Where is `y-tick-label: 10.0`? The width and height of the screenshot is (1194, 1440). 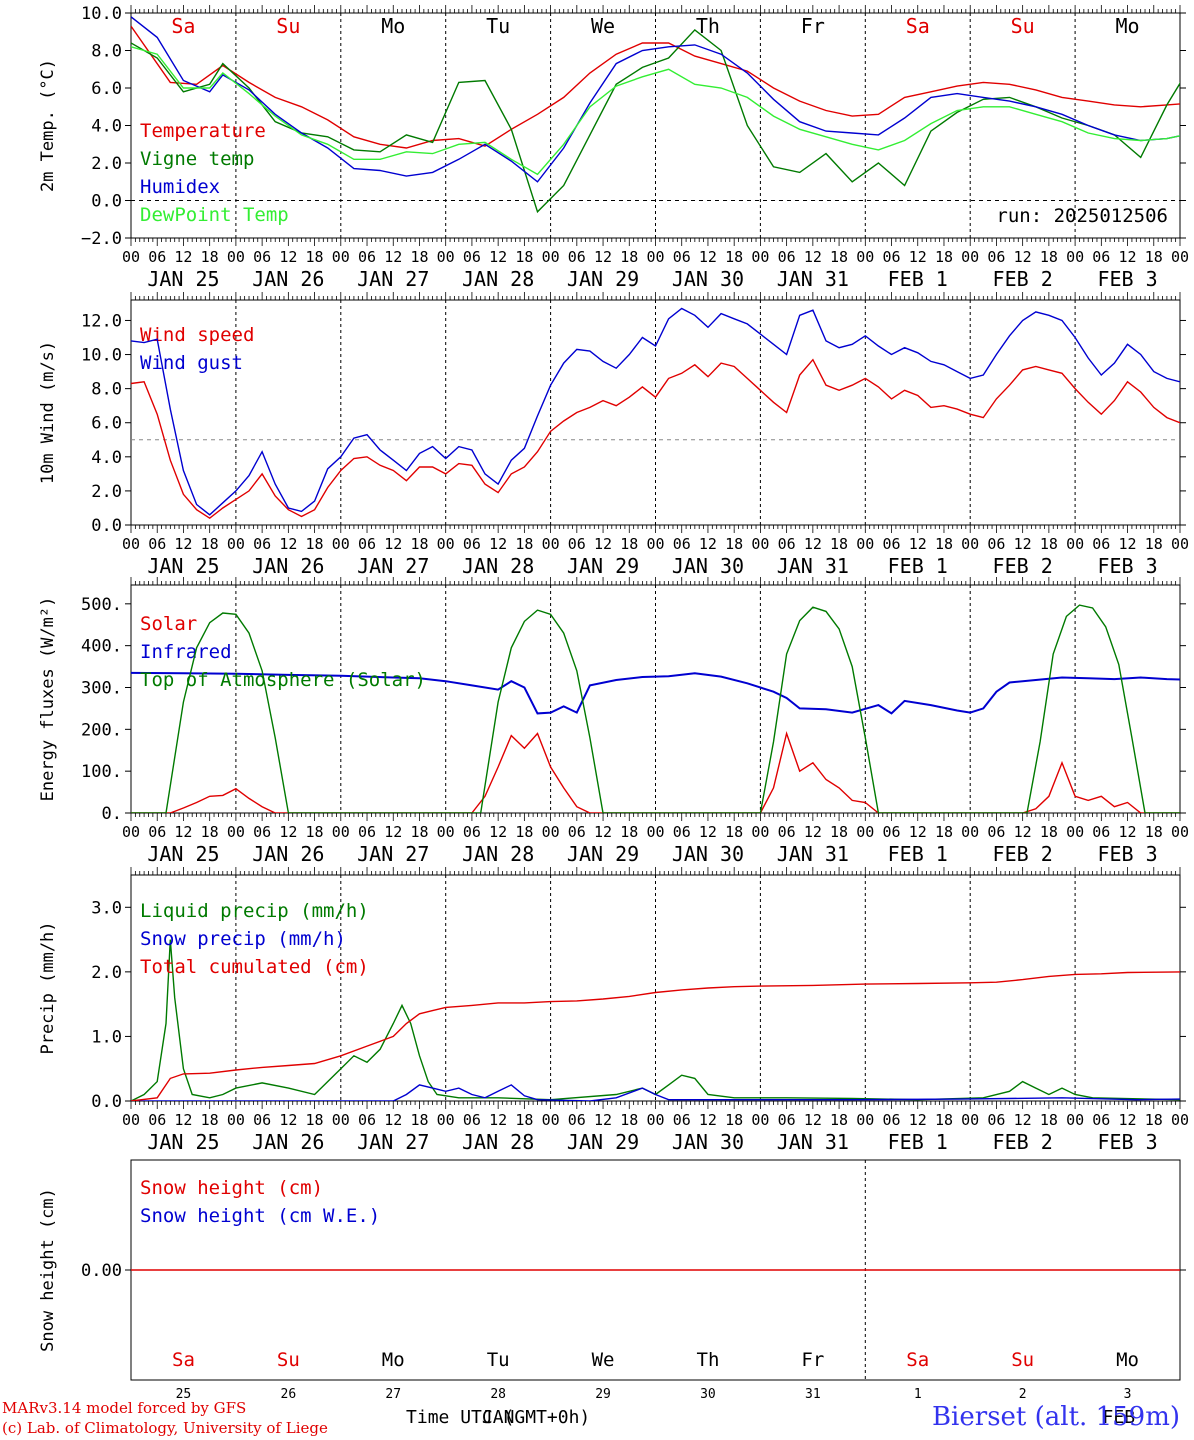
y-tick-label: 10.0 is located at coordinates (101, 356).